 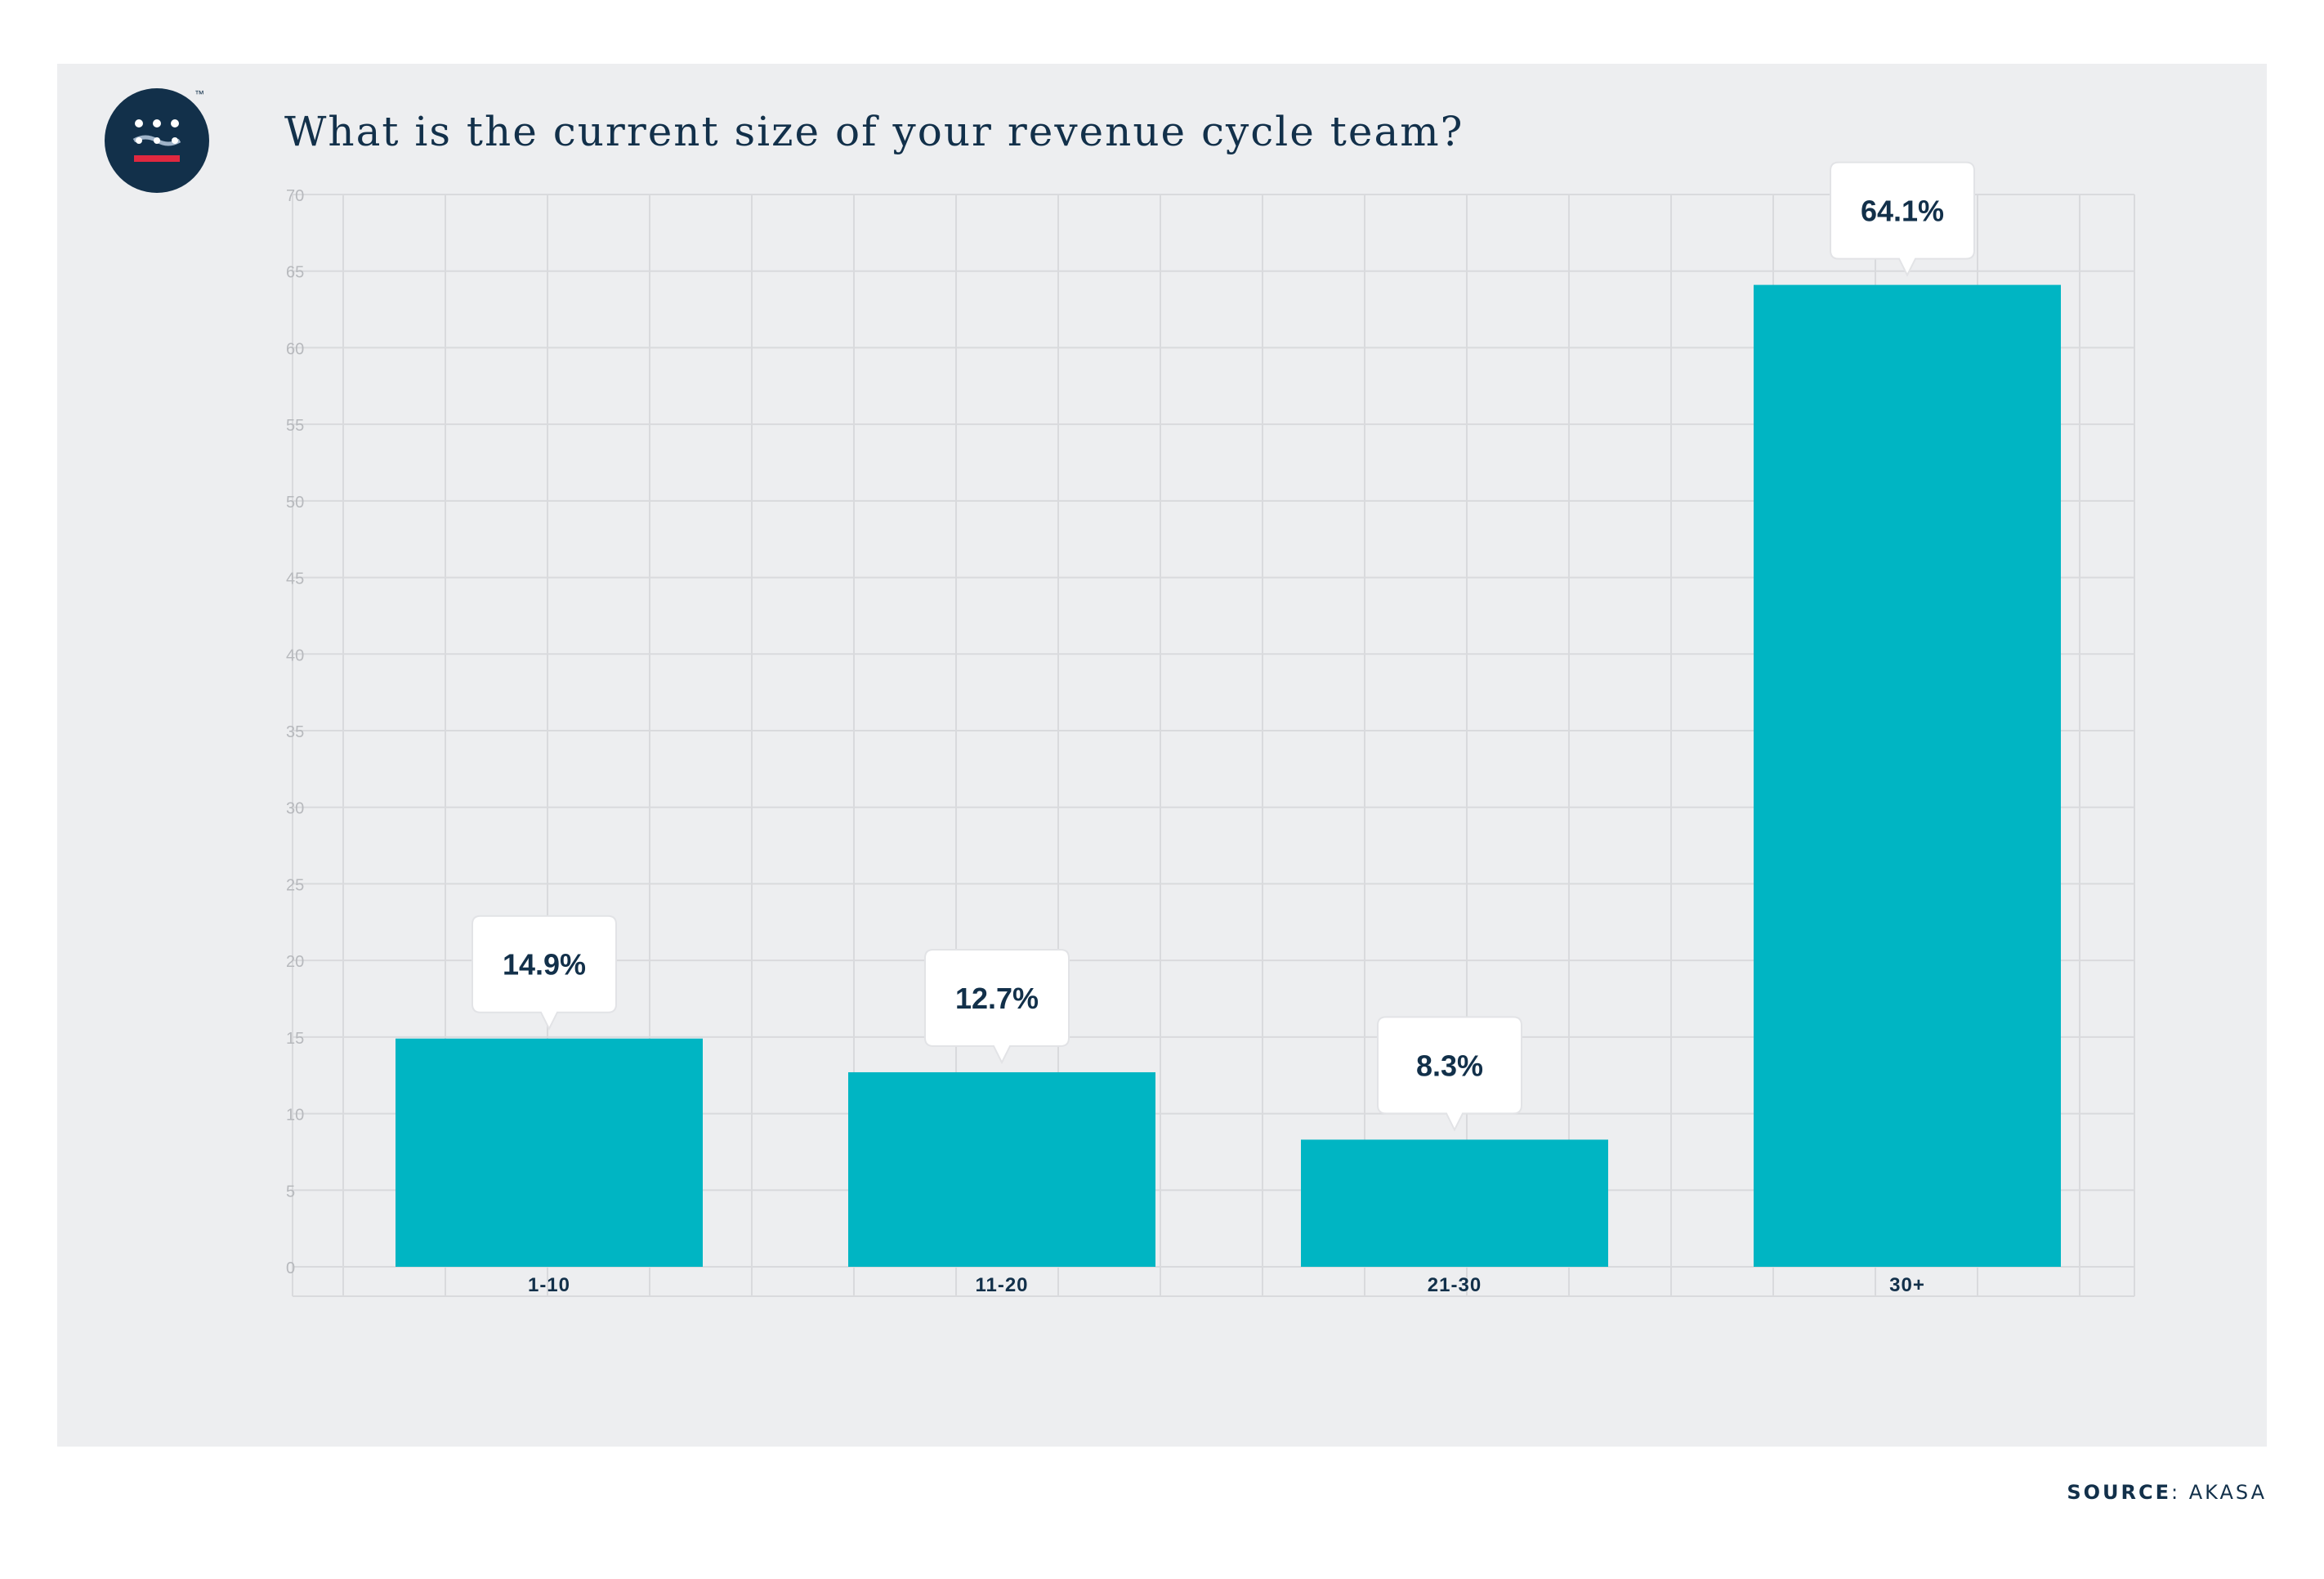 What do you see at coordinates (295, 962) in the screenshot?
I see `y-tick-label: 20` at bounding box center [295, 962].